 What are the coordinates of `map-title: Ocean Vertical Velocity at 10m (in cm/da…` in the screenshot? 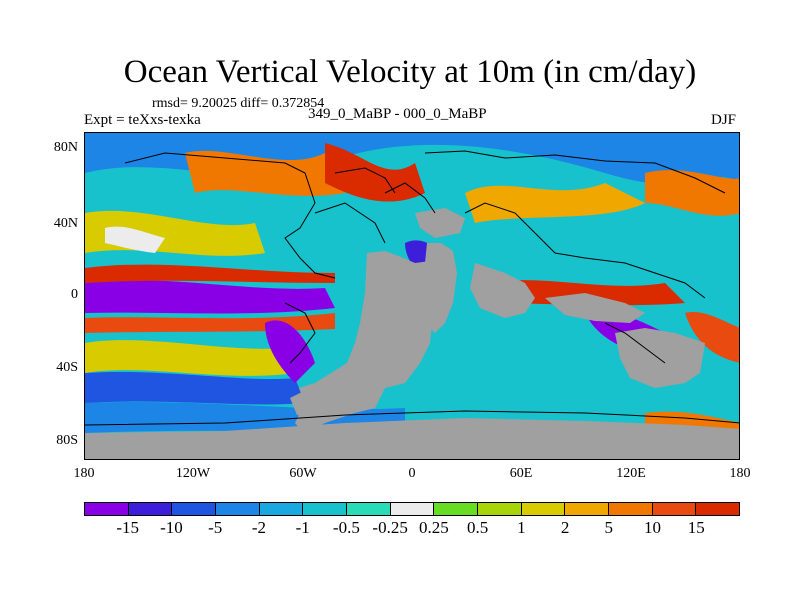 It's located at (410, 72).